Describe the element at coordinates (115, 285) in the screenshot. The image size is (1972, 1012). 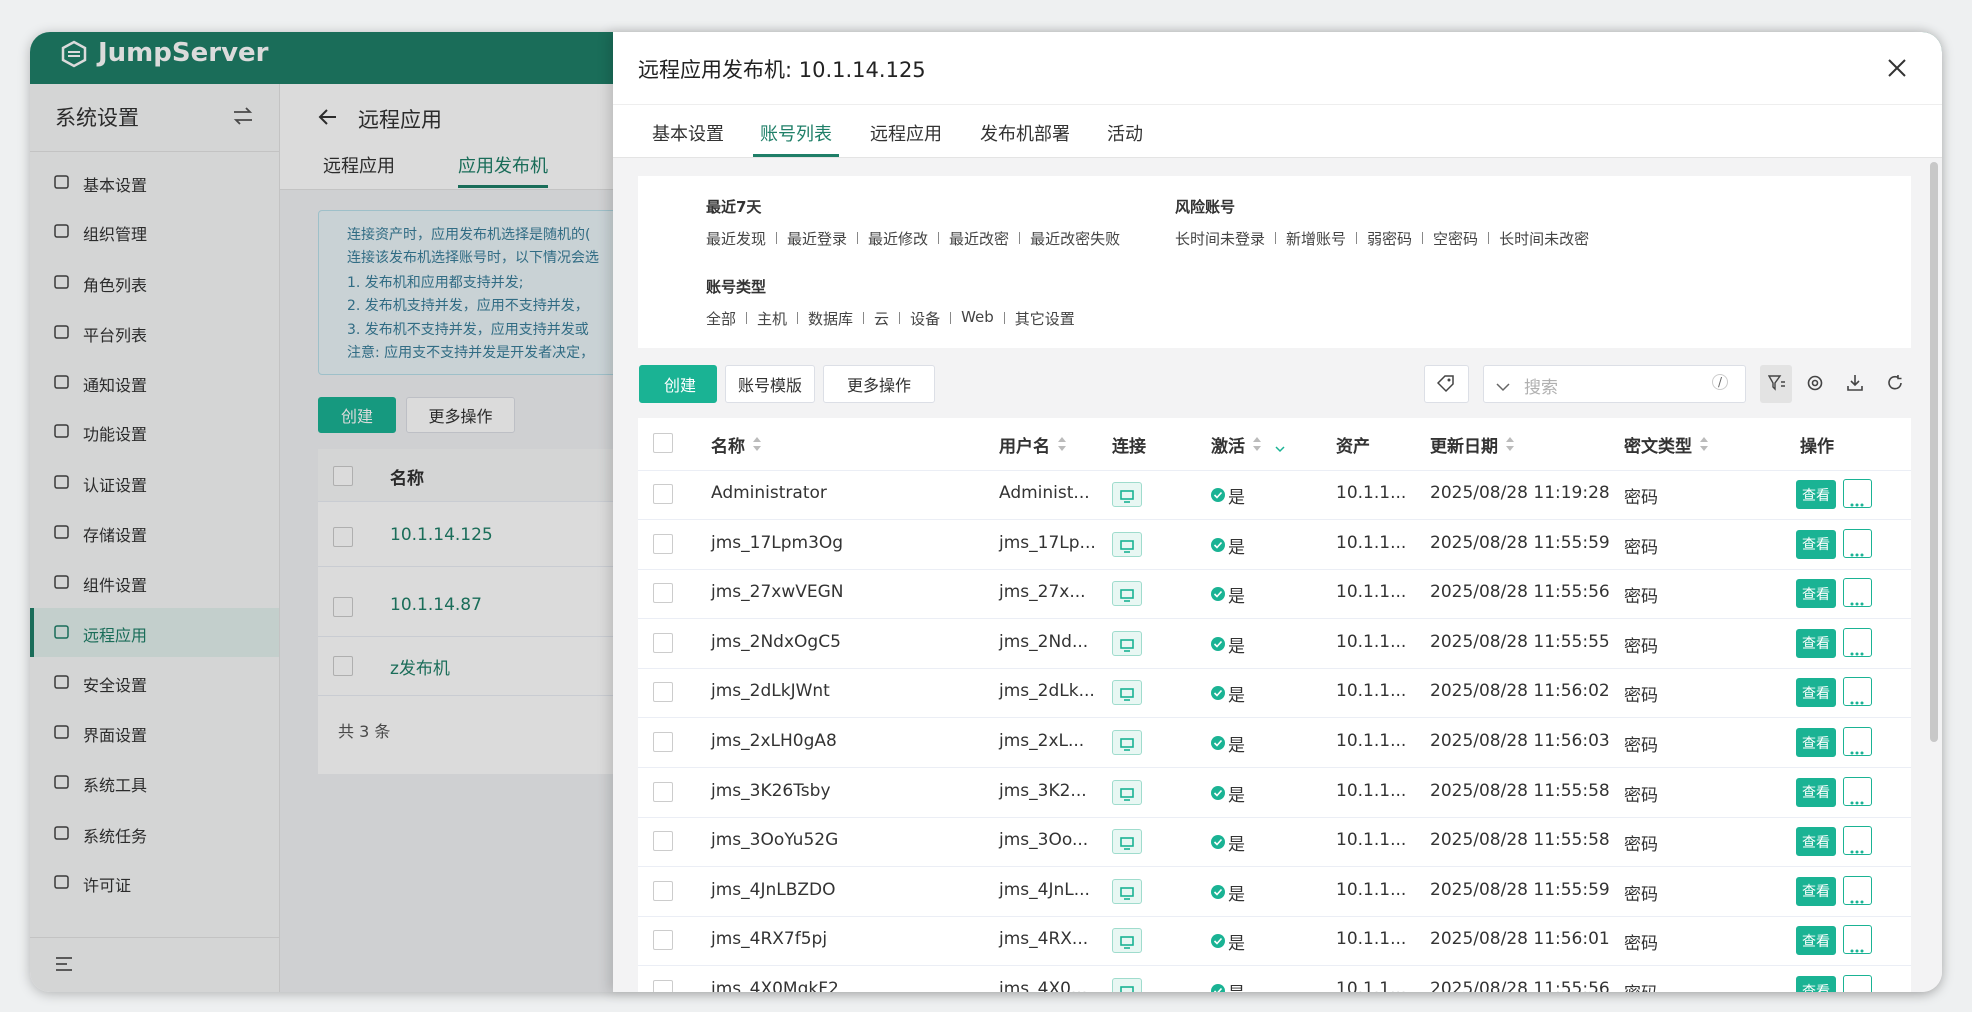
I see `menu-item: 角色列表` at that location.